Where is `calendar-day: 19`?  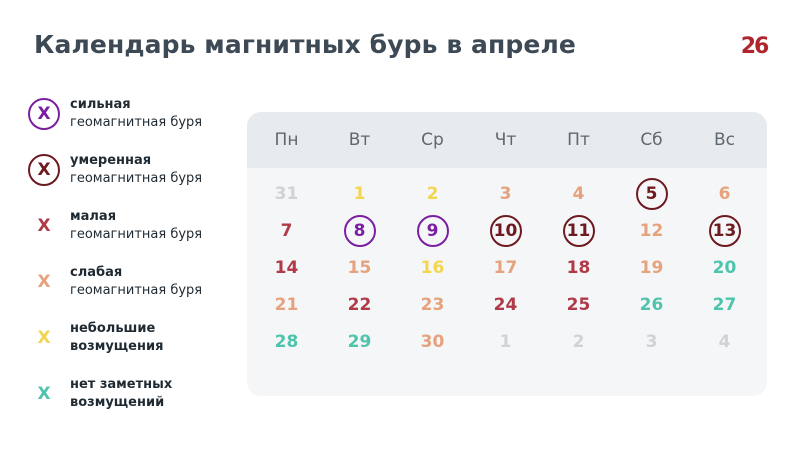 calendar-day: 19 is located at coordinates (651, 268).